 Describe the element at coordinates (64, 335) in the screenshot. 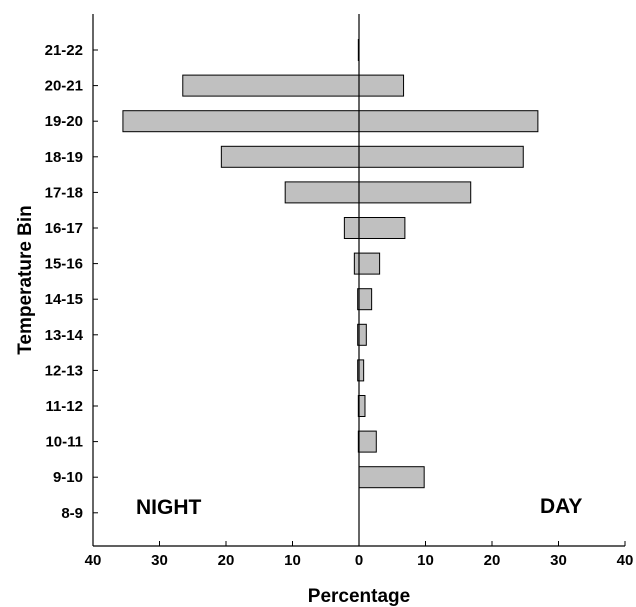

I see `y-tick-label: 13-14` at that location.